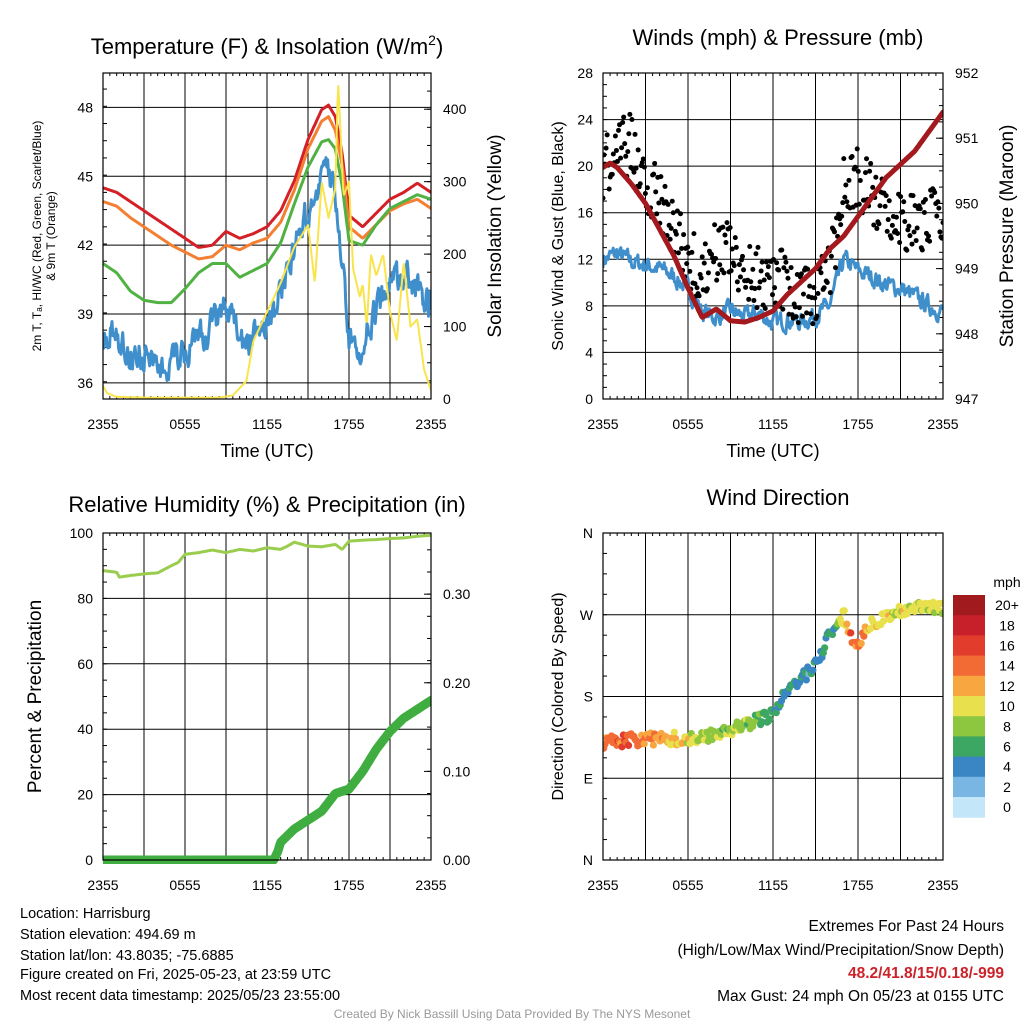  I want to click on y-axis-label-left: Direction (Colored By Speed), so click(558, 696).